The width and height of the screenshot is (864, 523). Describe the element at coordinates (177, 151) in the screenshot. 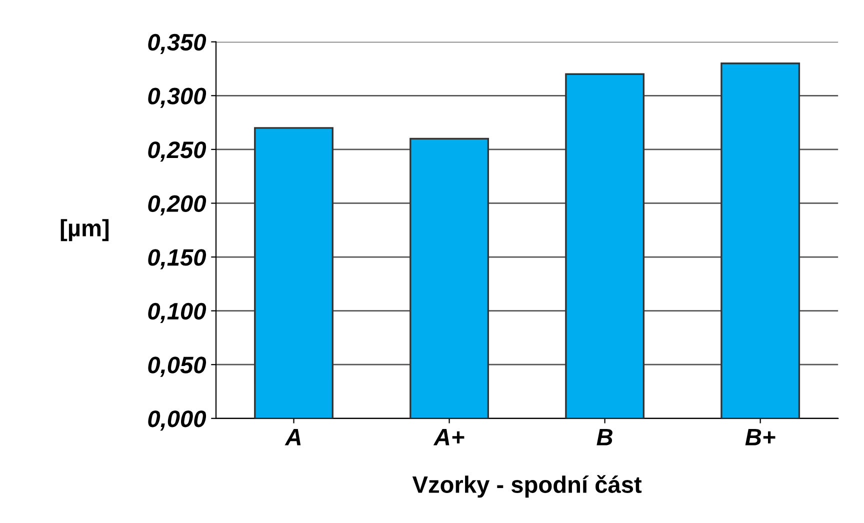

I see `y-tick-label: 0,250` at that location.